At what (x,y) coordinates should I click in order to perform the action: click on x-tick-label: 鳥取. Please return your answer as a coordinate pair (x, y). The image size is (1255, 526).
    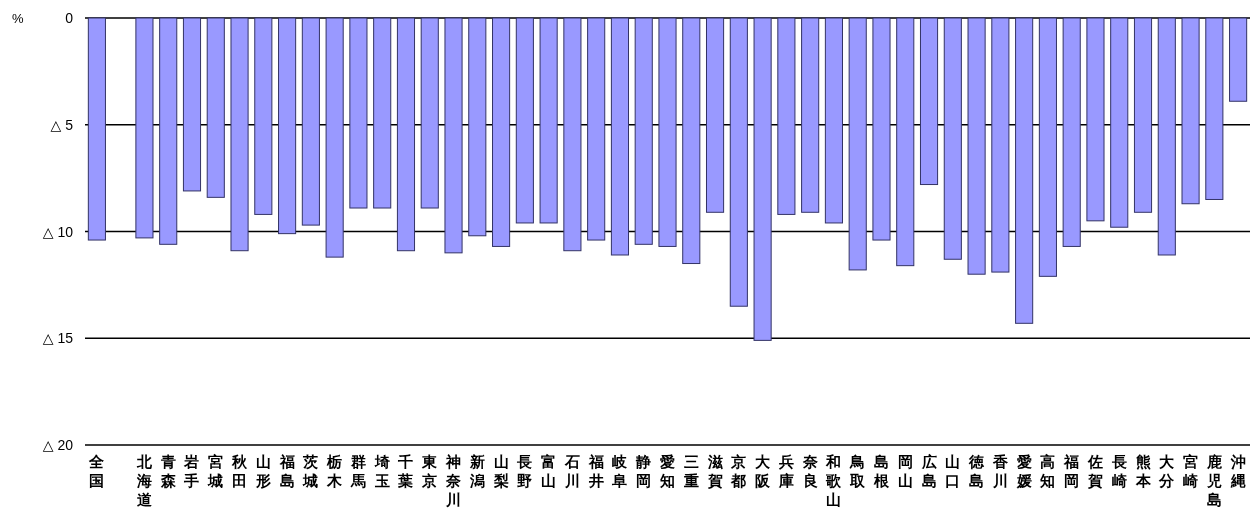
    Looking at the image, I should click on (858, 471).